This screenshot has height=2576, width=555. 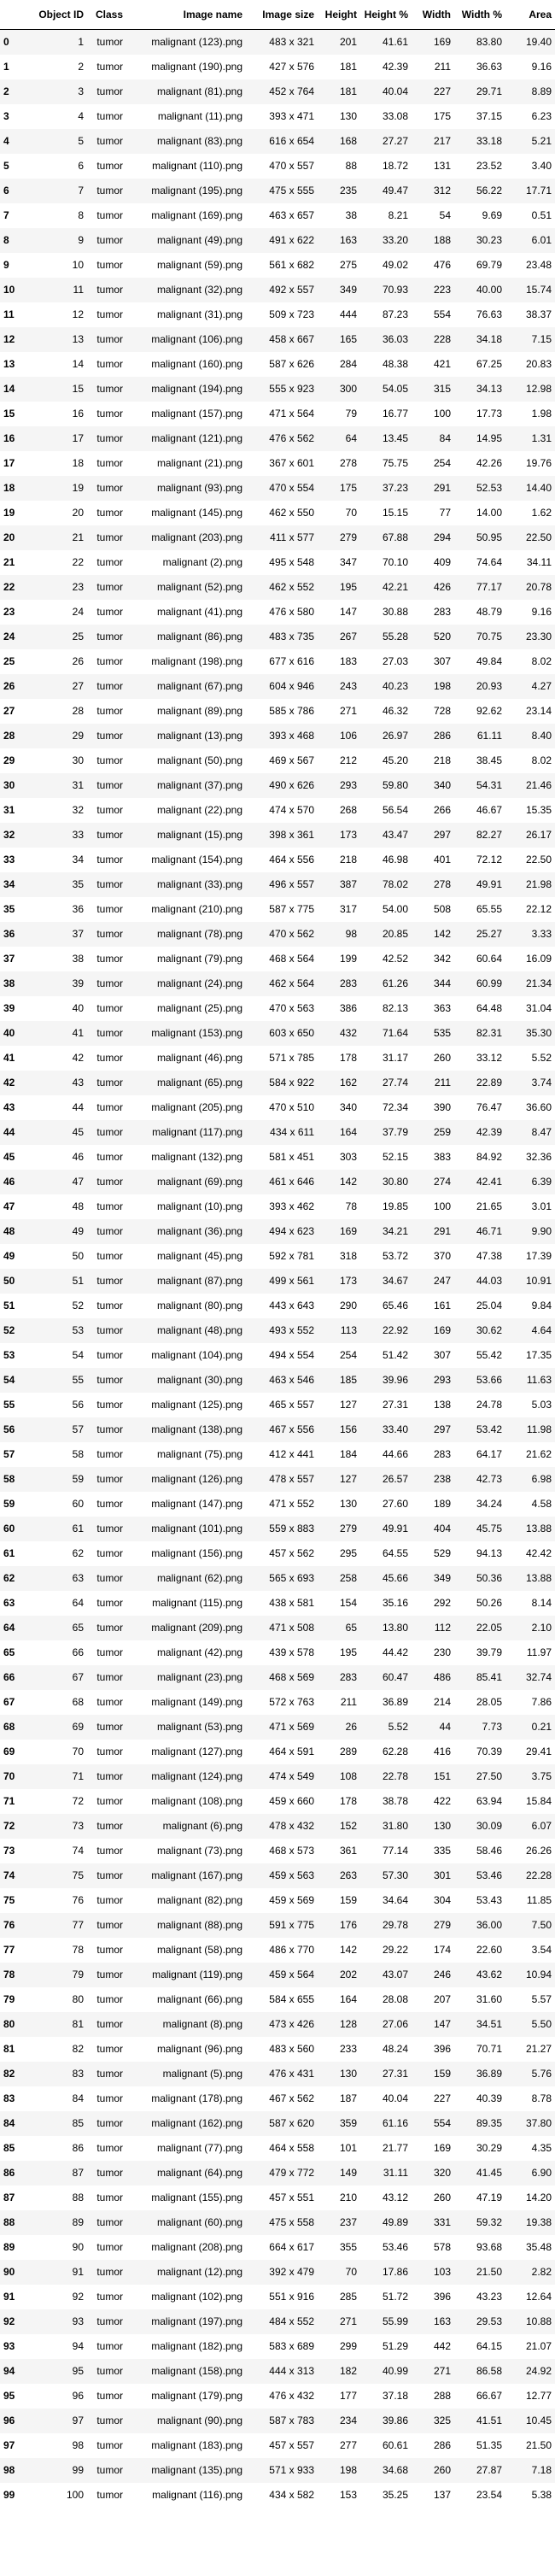 I want to click on cell-width: 279, so click(x=433, y=1926).